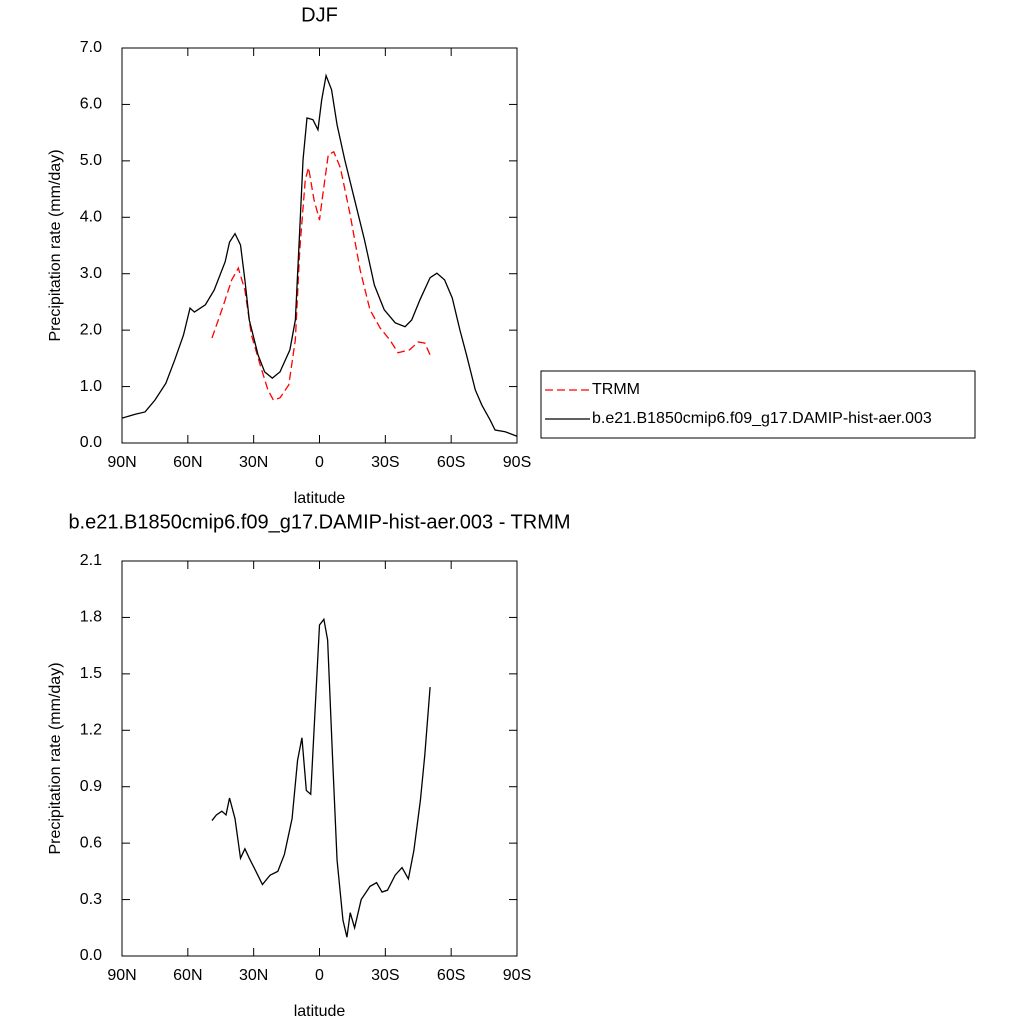 The width and height of the screenshot is (1024, 1024). Describe the element at coordinates (91, 217) in the screenshot. I see `y-tick-label: 4.0` at that location.